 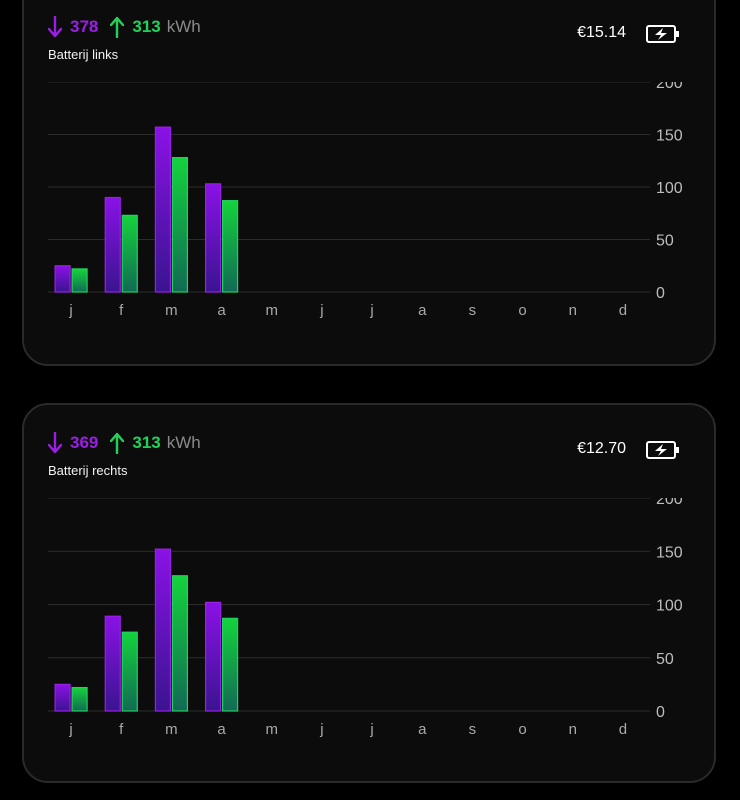 I want to click on energy-stats: 378 313 kWh, so click(x=124, y=27).